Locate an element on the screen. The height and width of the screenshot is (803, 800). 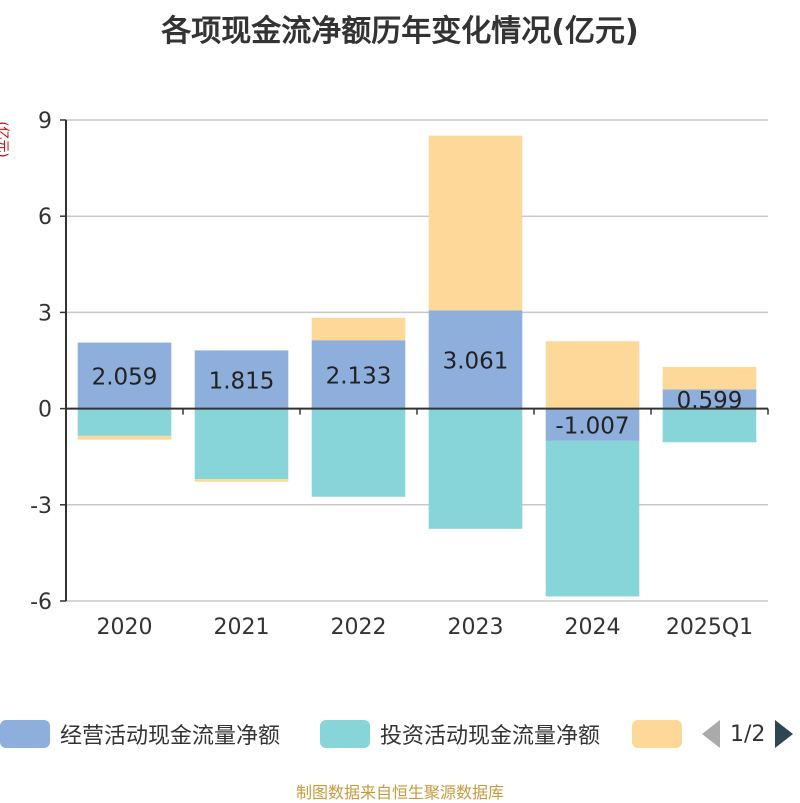
legend-pager: 1/2 is located at coordinates (748, 734).